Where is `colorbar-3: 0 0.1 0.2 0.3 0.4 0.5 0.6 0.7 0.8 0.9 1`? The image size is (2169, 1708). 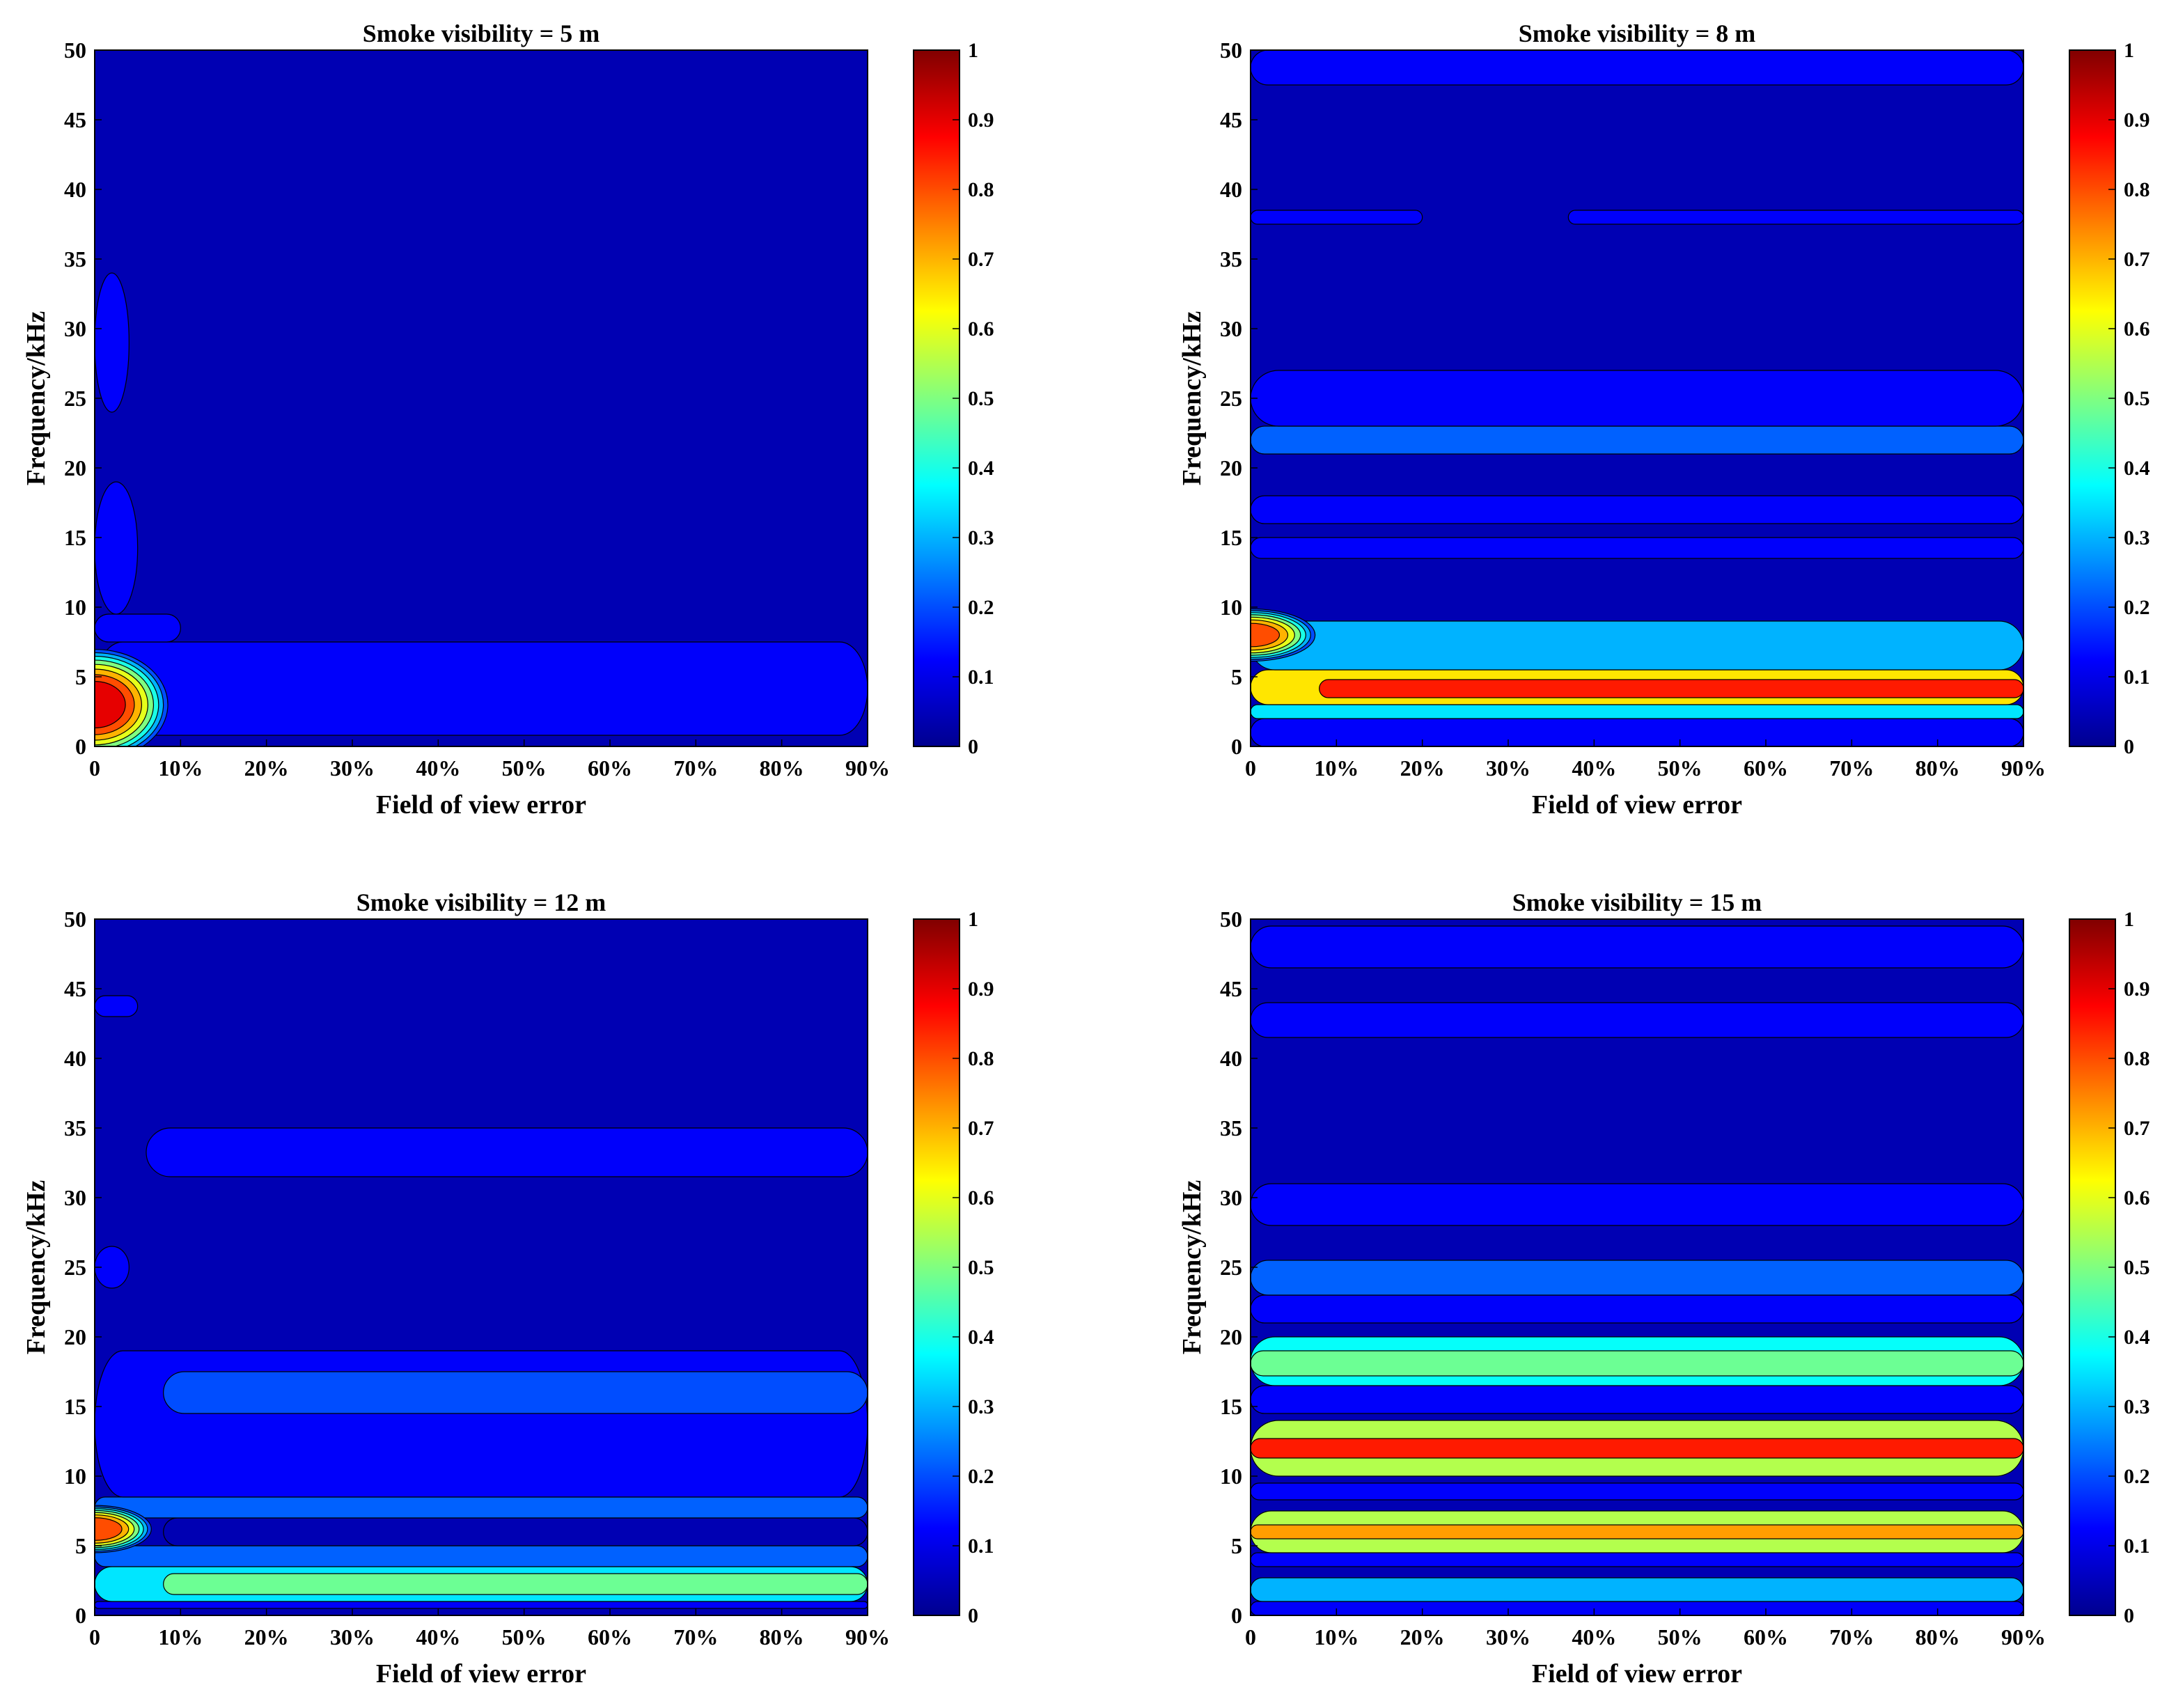 colorbar-3: 0 0.1 0.2 0.3 0.4 0.5 0.6 0.7 0.8 0.9 1 is located at coordinates (953, 1267).